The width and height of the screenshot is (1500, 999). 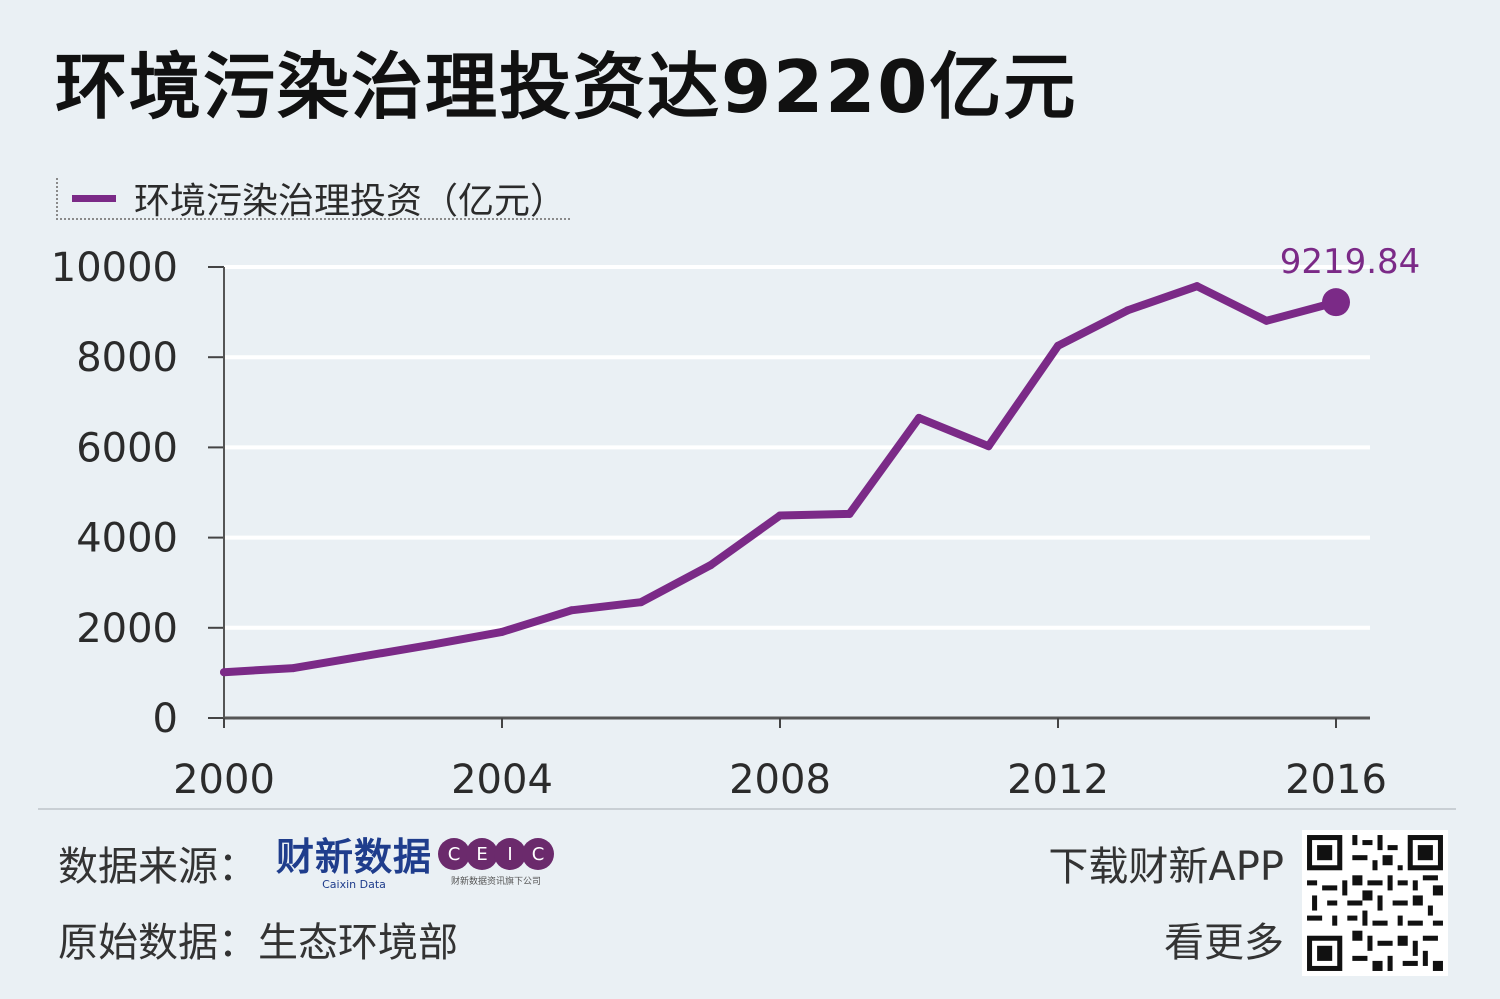 I want to click on x-tick-label: 2004, so click(x=502, y=780).